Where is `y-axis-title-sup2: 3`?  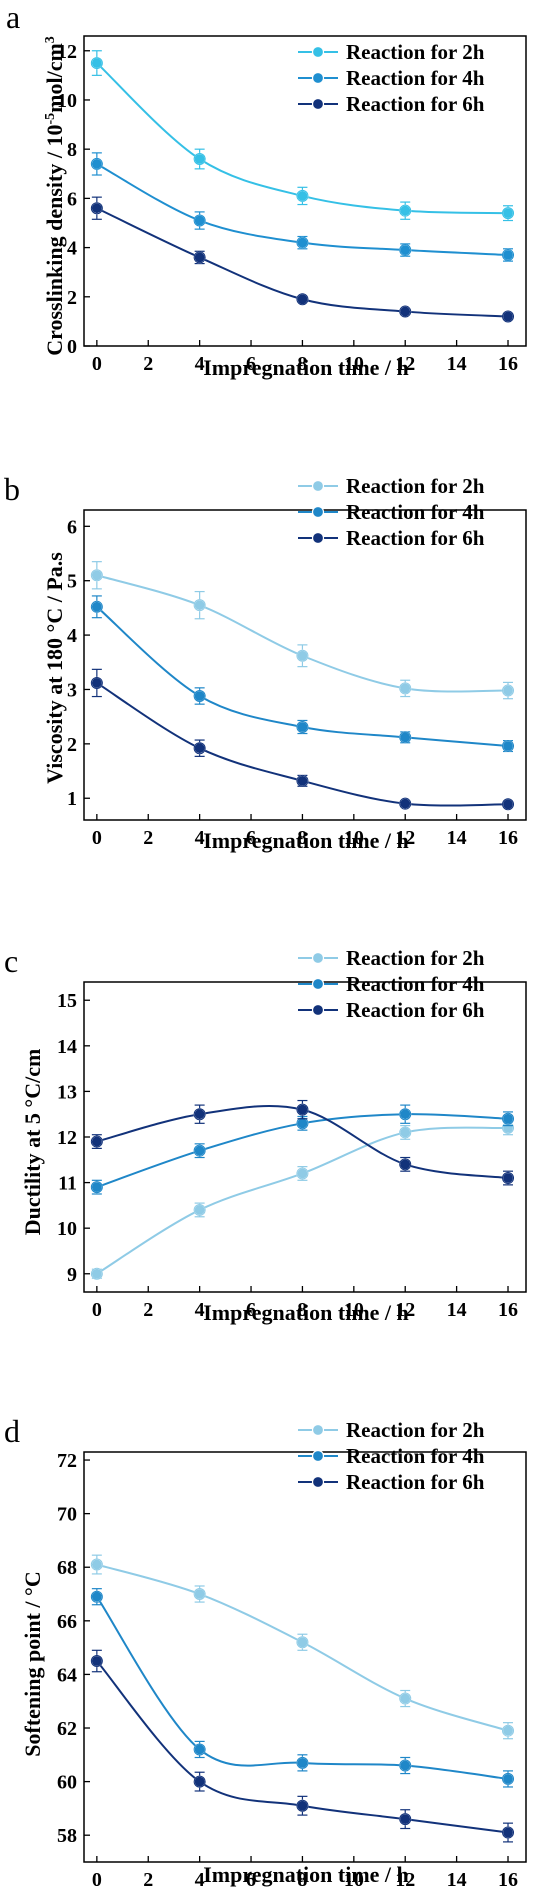
y-axis-title-sup2: 3 is located at coordinates (50, 39).